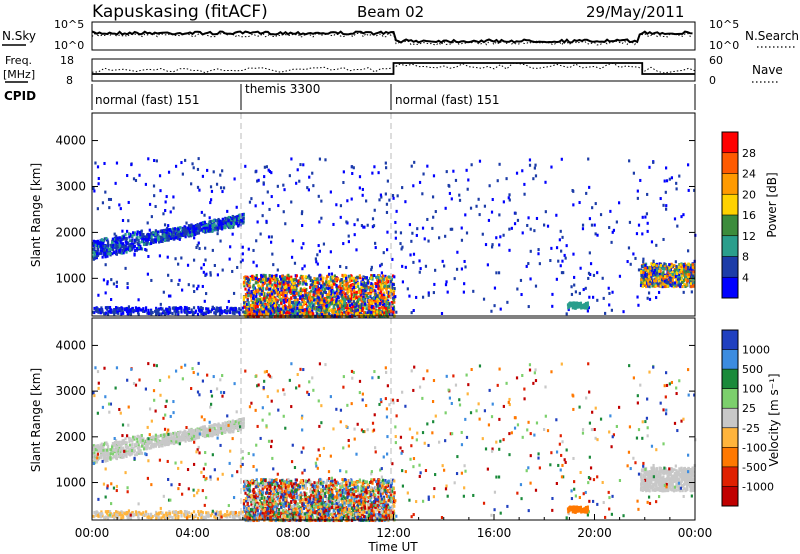 The image size is (800, 554). Describe the element at coordinates (712, 80) in the screenshot. I see `nave-right-tick-bottom: 0` at that location.